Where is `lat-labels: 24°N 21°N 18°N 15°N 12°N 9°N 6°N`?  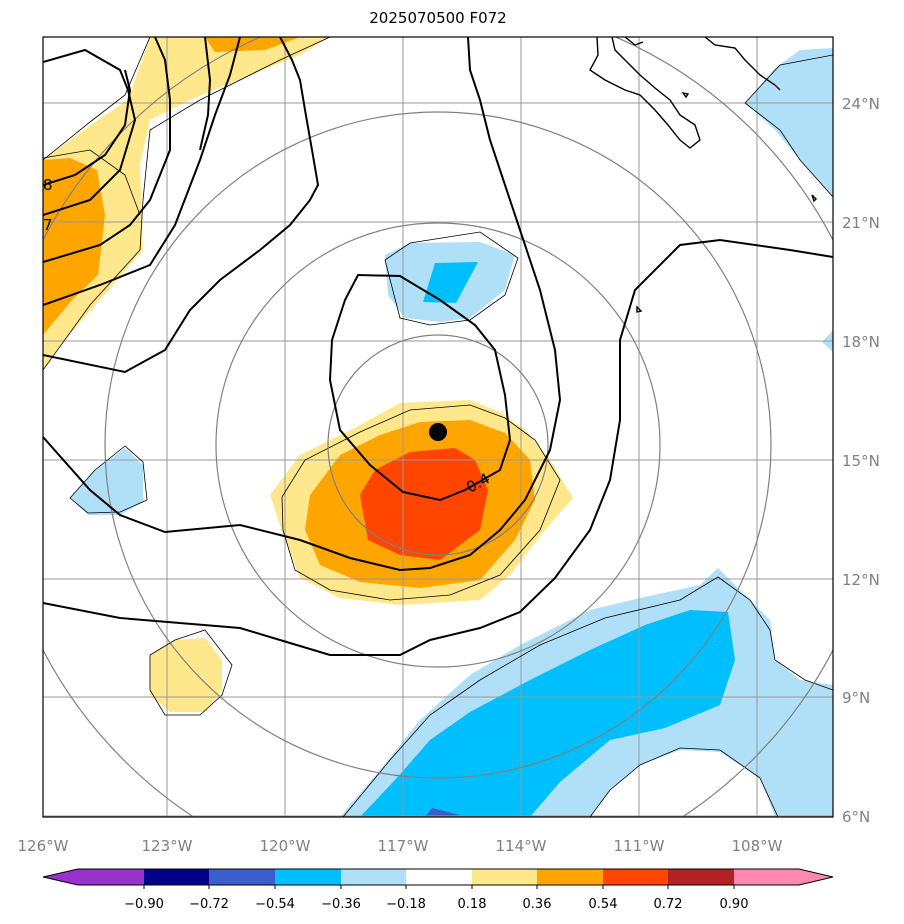 lat-labels: 24°N 21°N 18°N 15°N 12°N 9°N 6°N is located at coordinates (861, 460).